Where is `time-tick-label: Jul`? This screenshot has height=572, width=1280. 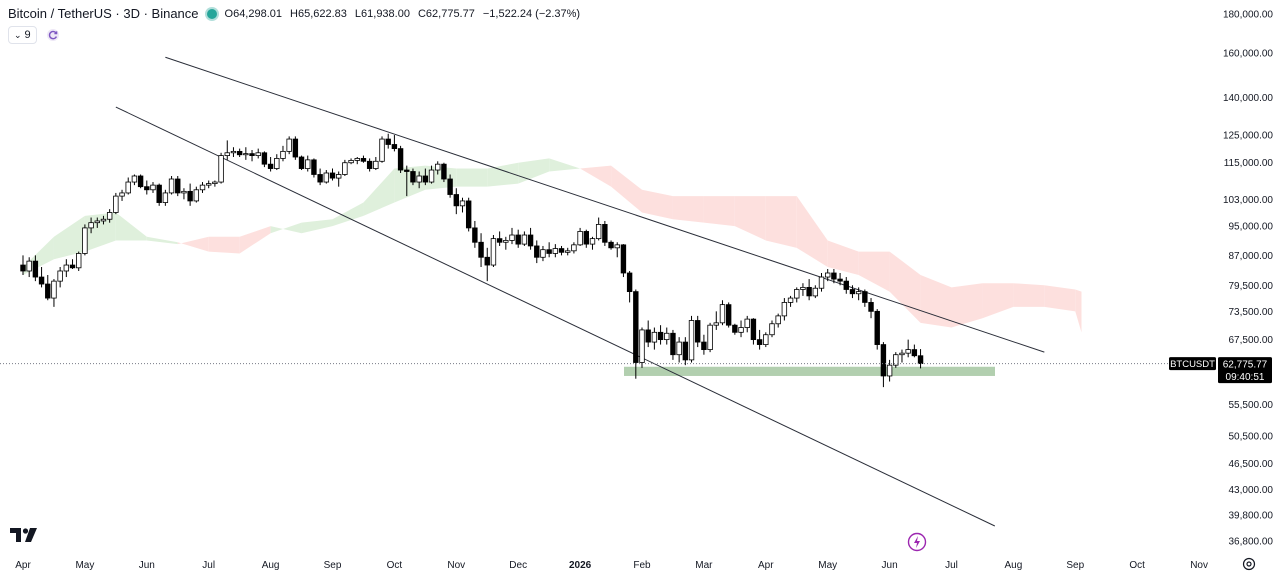 time-tick-label: Jul is located at coordinates (208, 565).